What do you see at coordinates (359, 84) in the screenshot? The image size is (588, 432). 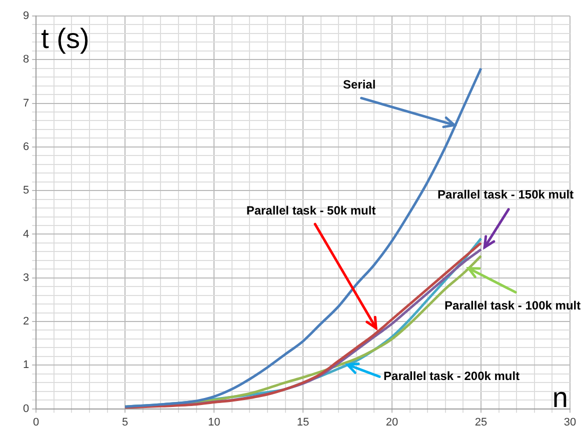 I see `annotation: Serial` at bounding box center [359, 84].